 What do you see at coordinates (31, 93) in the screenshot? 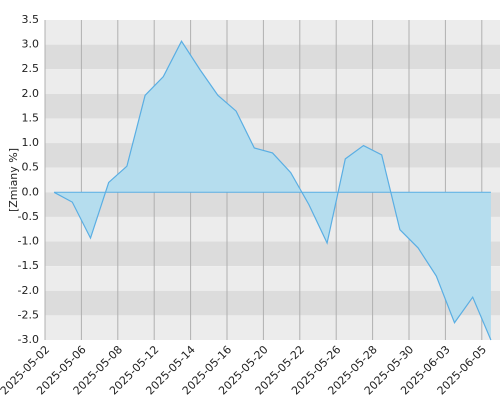
I see `y-tick-label: 2.0` at bounding box center [31, 93].